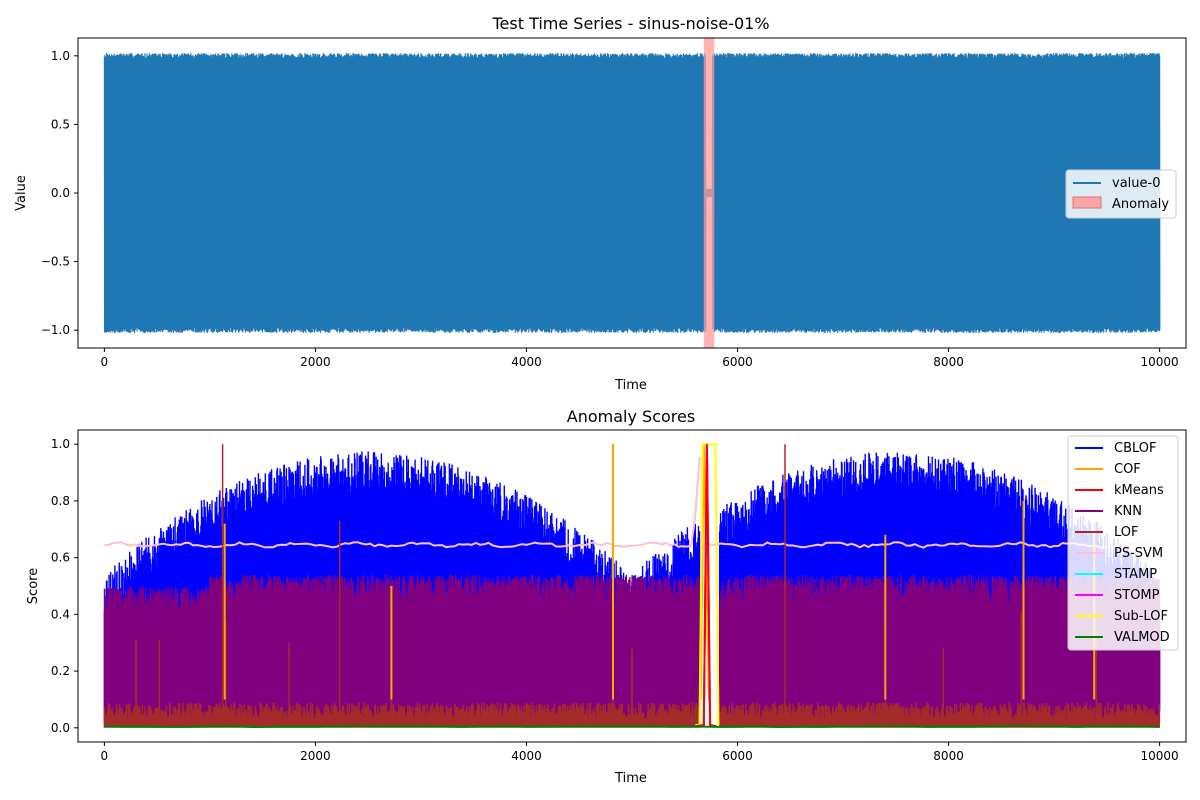 The image size is (1200, 800). I want to click on legend-swatch-anomaly, so click(1087, 202).